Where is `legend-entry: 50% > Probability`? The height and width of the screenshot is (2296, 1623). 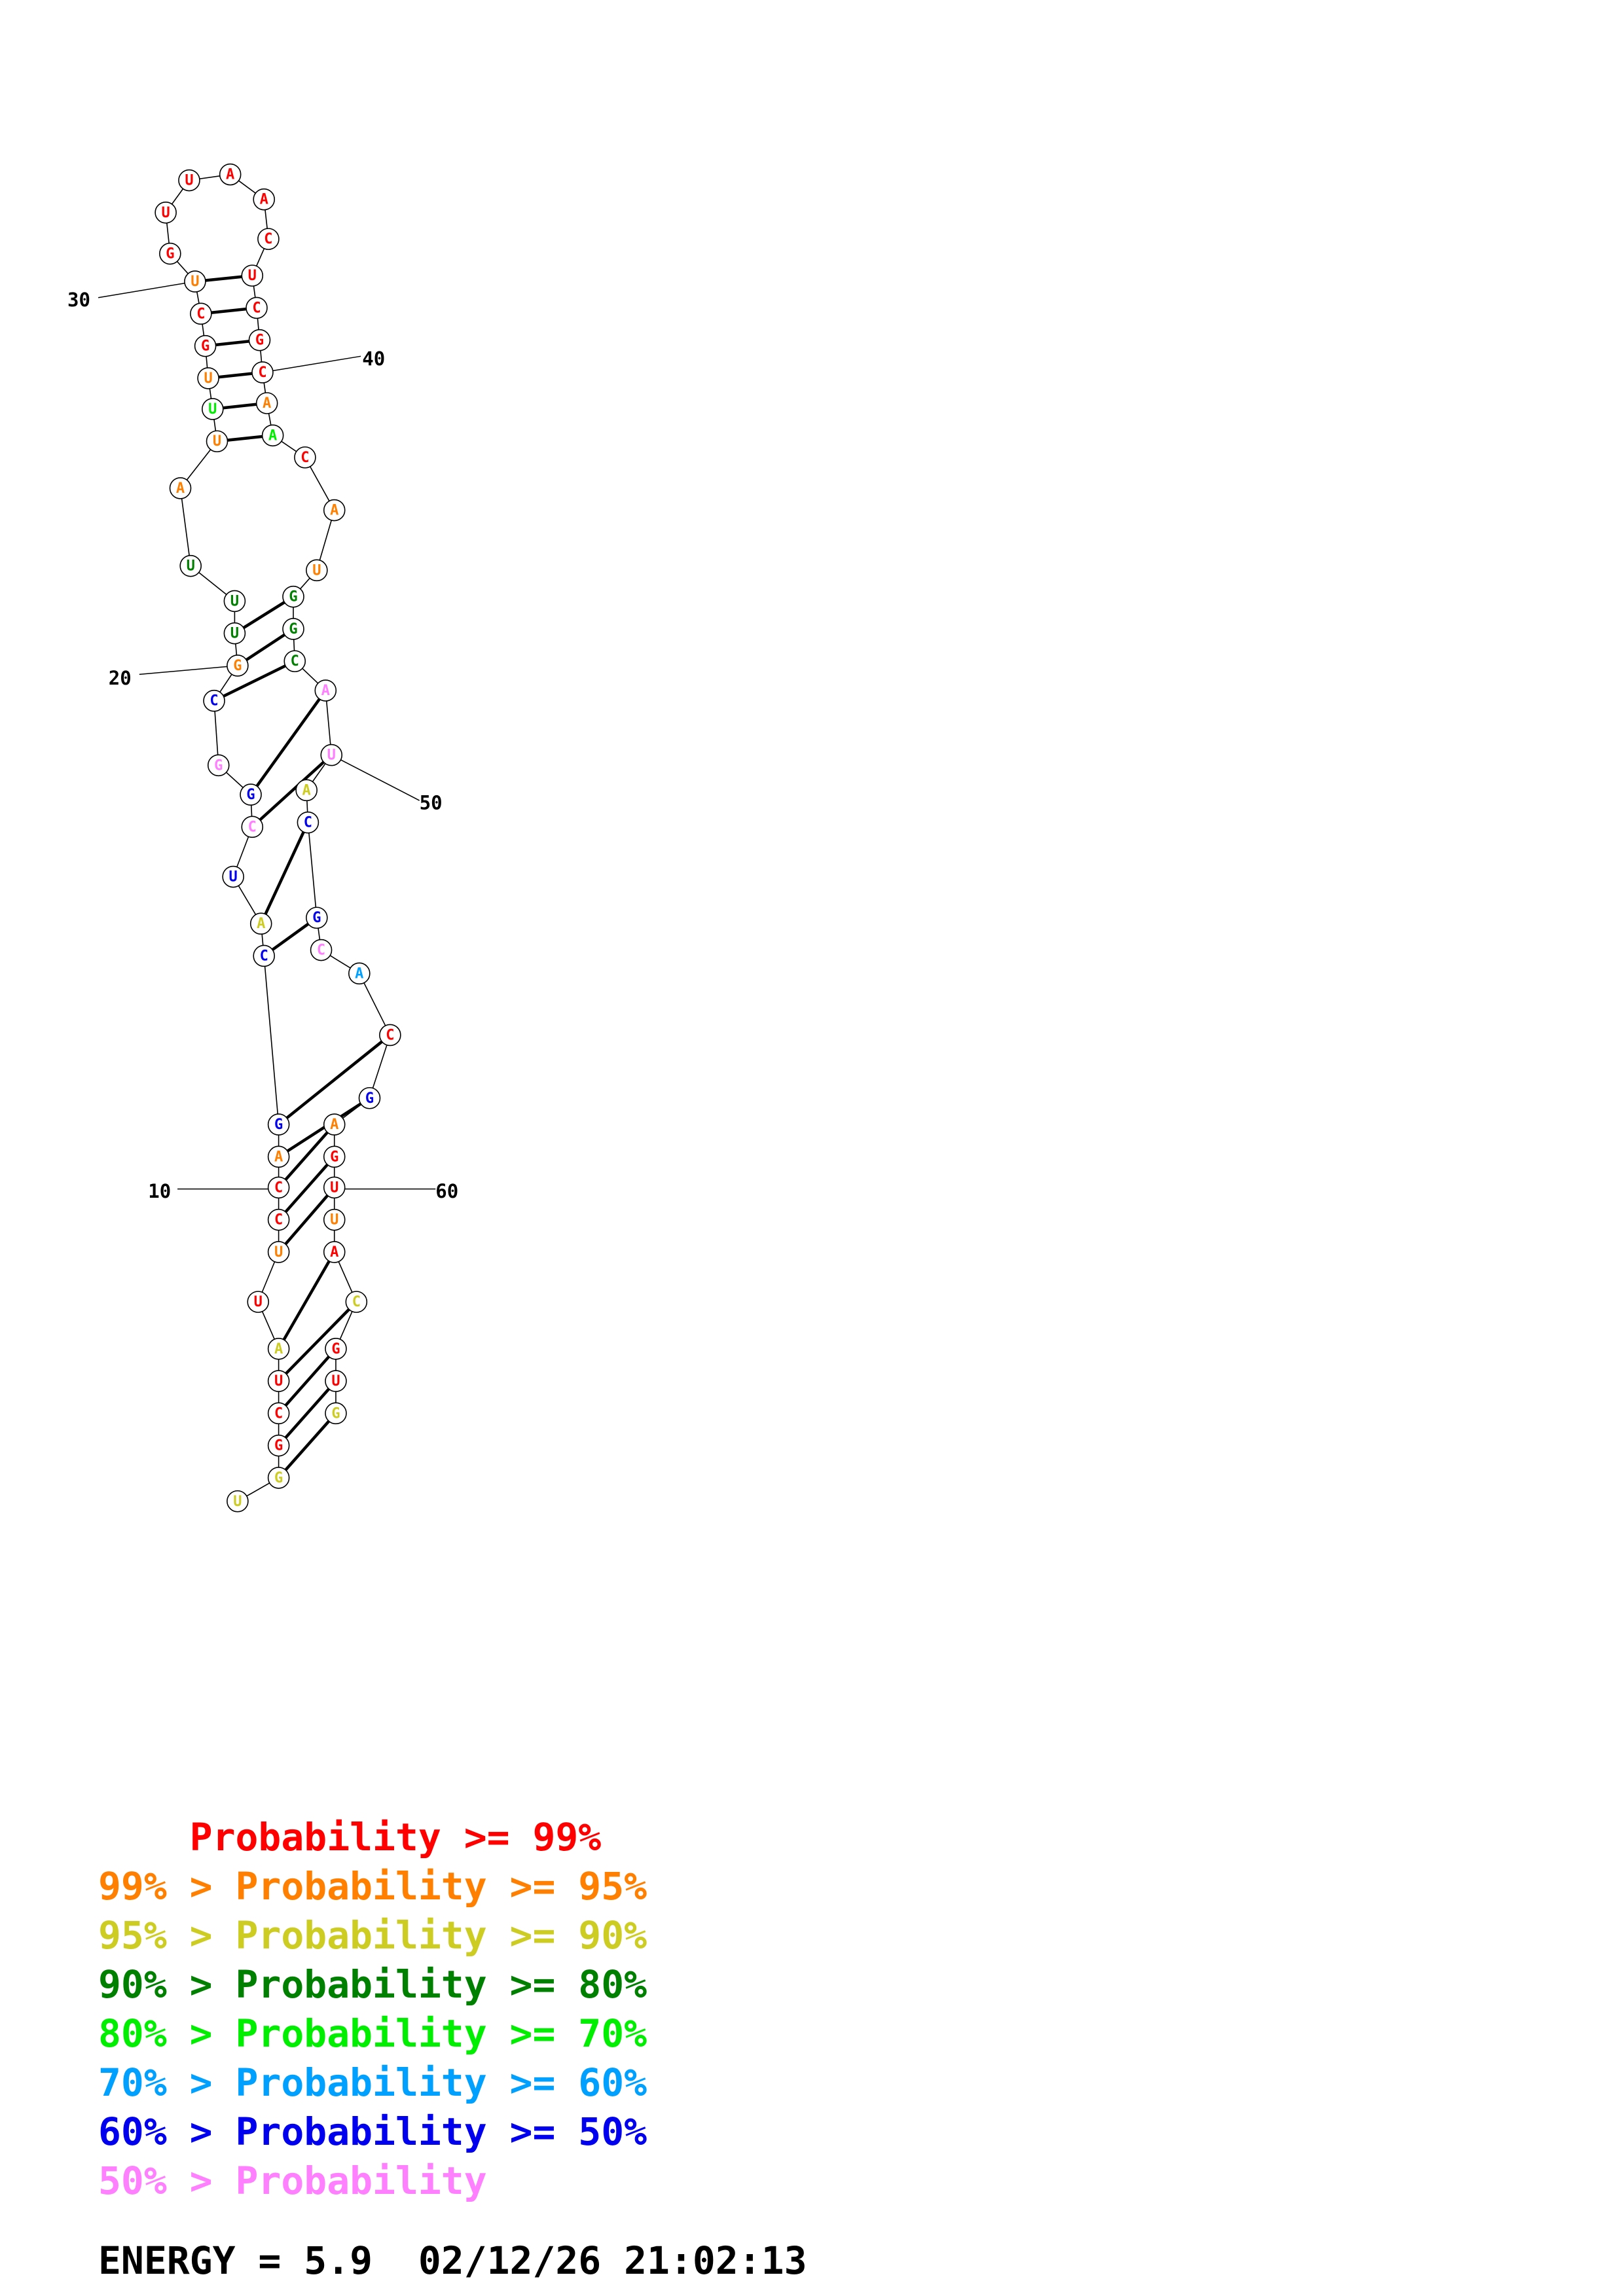
legend-entry: 50% > Probability is located at coordinates (292, 2181).